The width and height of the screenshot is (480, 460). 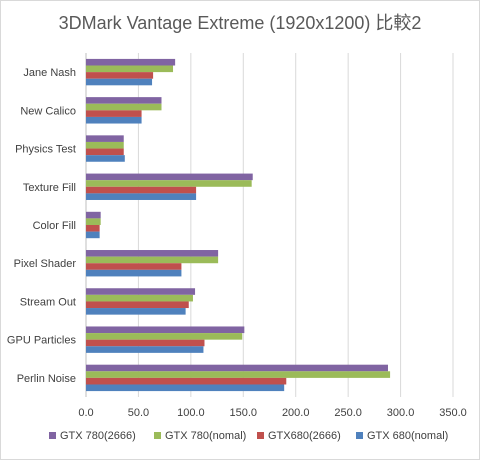 What do you see at coordinates (244, 413) in the screenshot?
I see `x-tick-label: 150.0` at bounding box center [244, 413].